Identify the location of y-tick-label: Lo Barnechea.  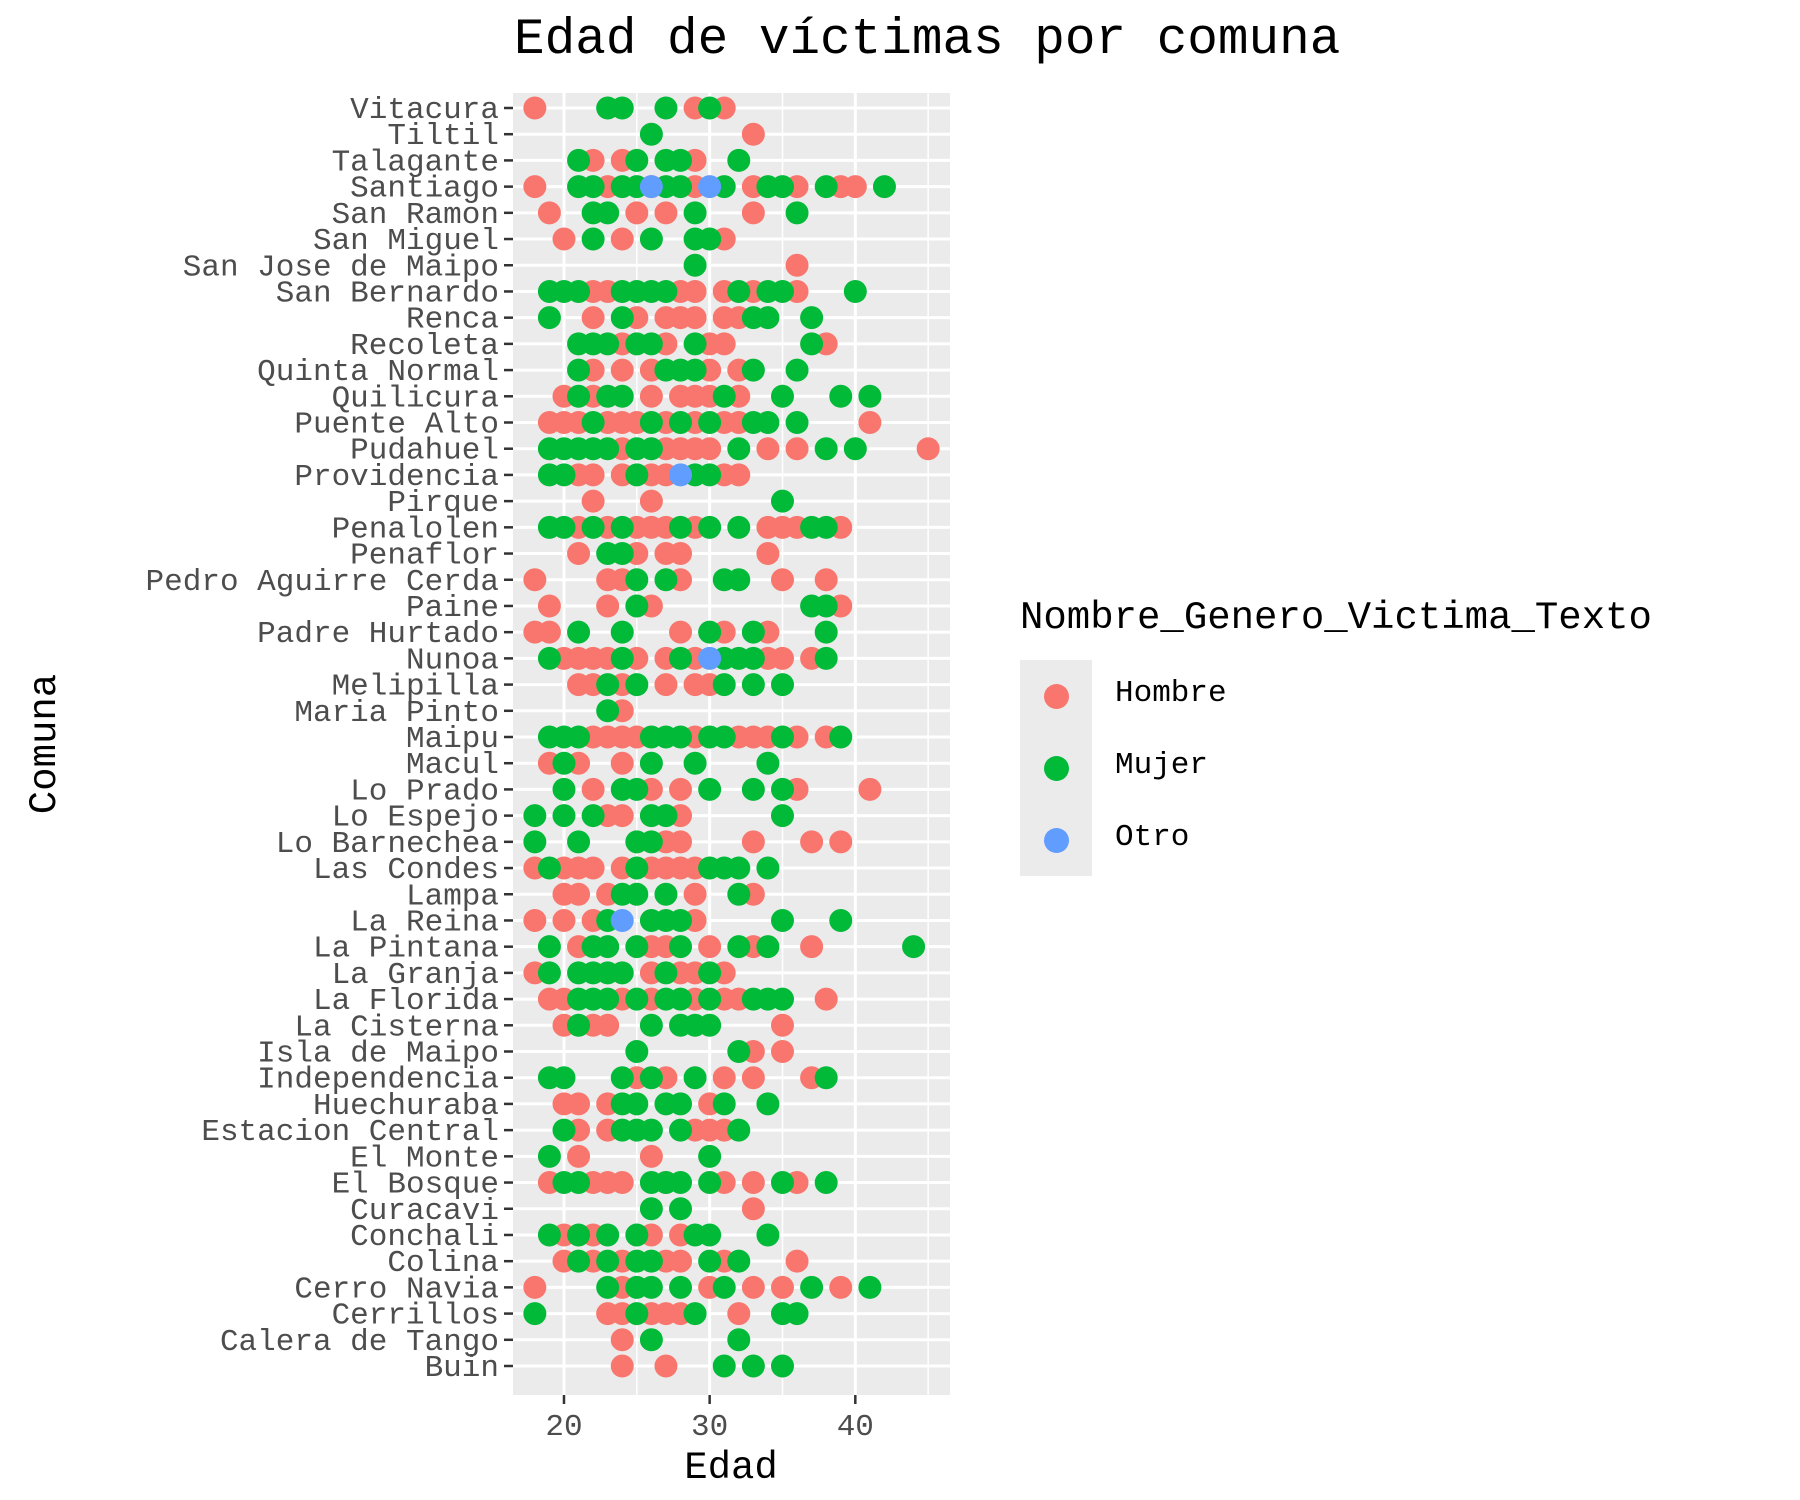
(387, 844).